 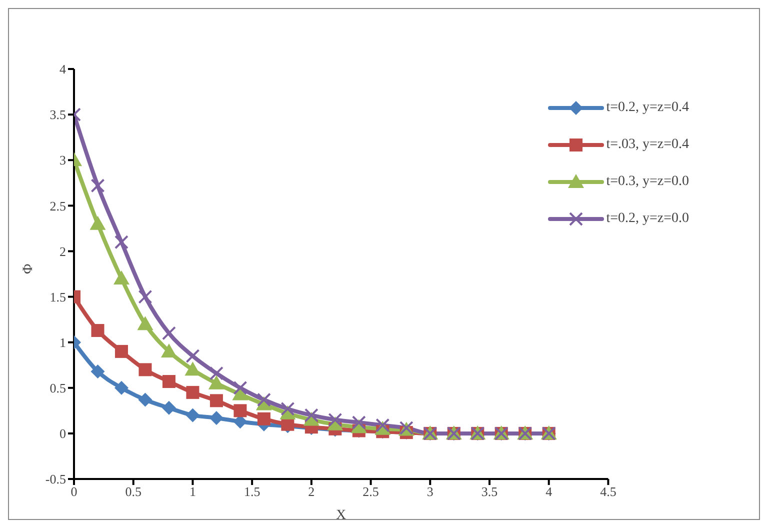 I want to click on y-tick-label: 0, so click(x=63, y=434).